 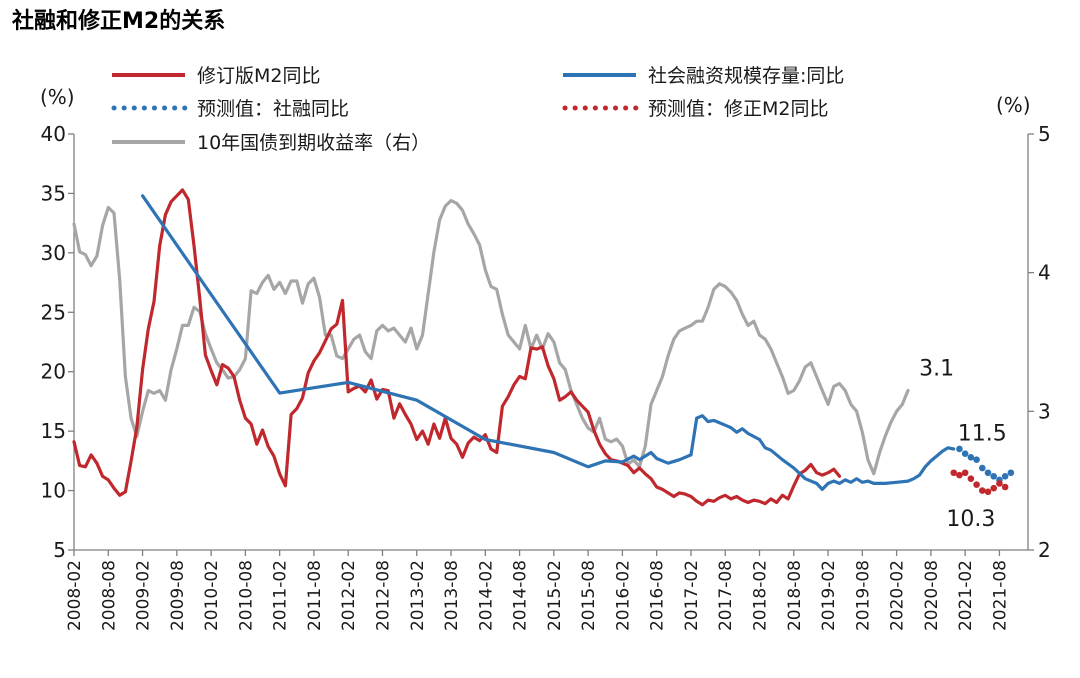 I want to click on x-tick-label: 2013-02, so click(x=418, y=595).